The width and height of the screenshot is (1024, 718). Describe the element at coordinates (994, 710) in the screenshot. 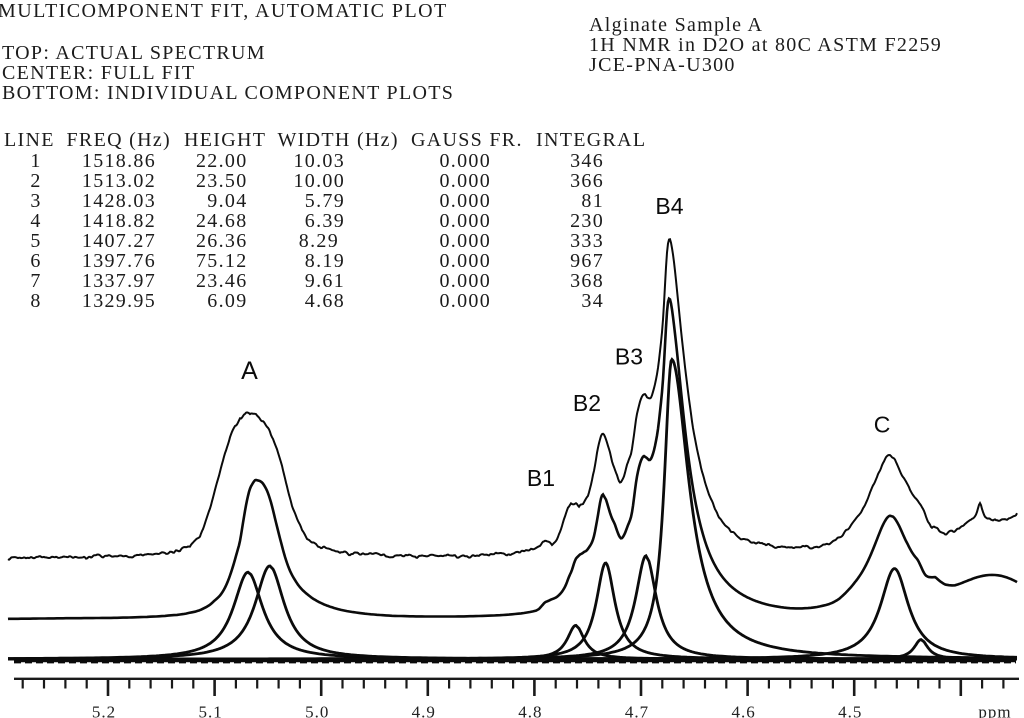

I see `svg-text: ppm` at that location.